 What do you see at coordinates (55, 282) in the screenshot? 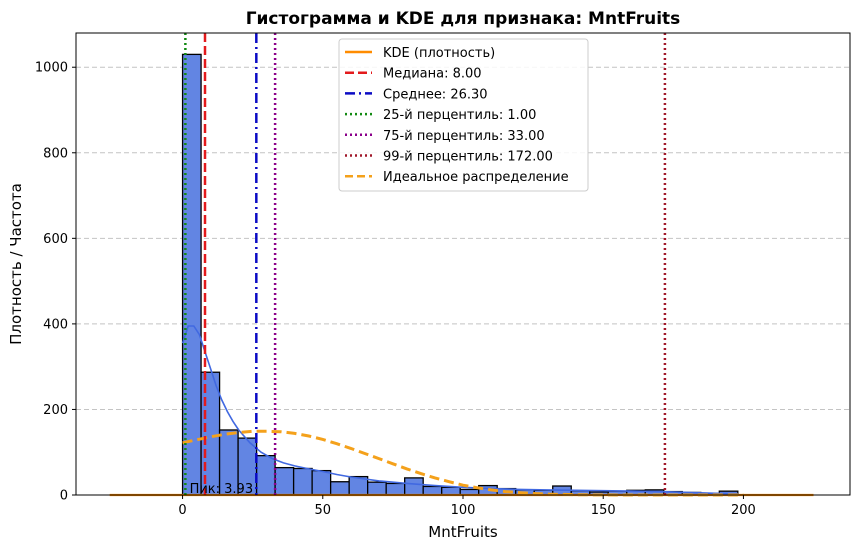
I see `y-axis-ticks: 0 200 400 600 800 1000` at bounding box center [55, 282].